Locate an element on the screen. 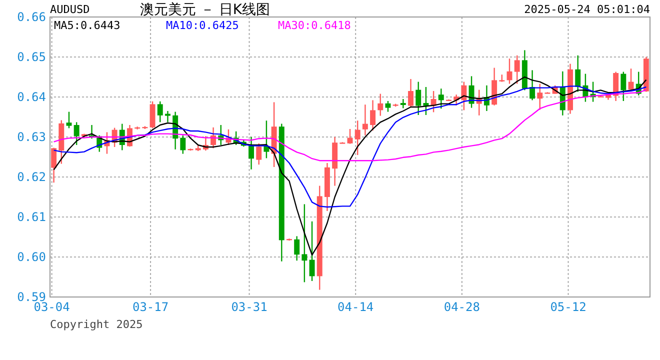 The width and height of the screenshot is (660, 360). x-tick-label: 04-14 is located at coordinates (356, 307).